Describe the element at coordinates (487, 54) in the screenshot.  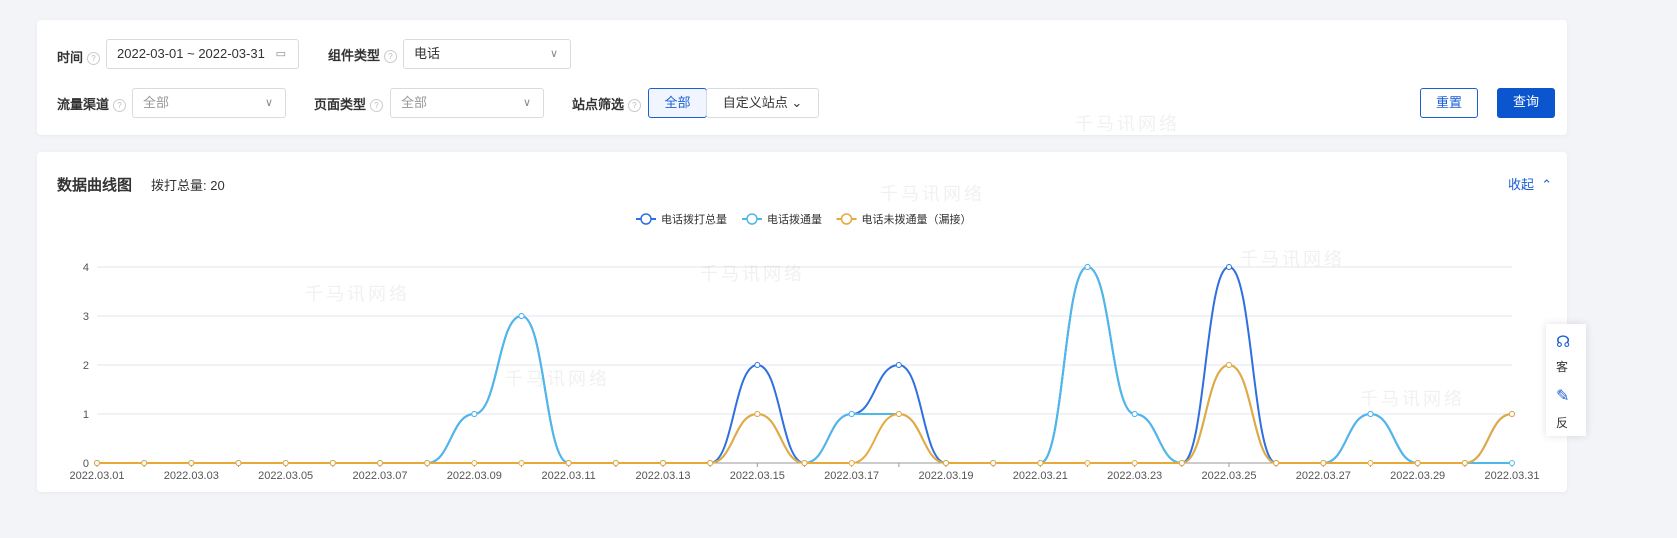
I see `component-type-select: 电话 ∨` at that location.